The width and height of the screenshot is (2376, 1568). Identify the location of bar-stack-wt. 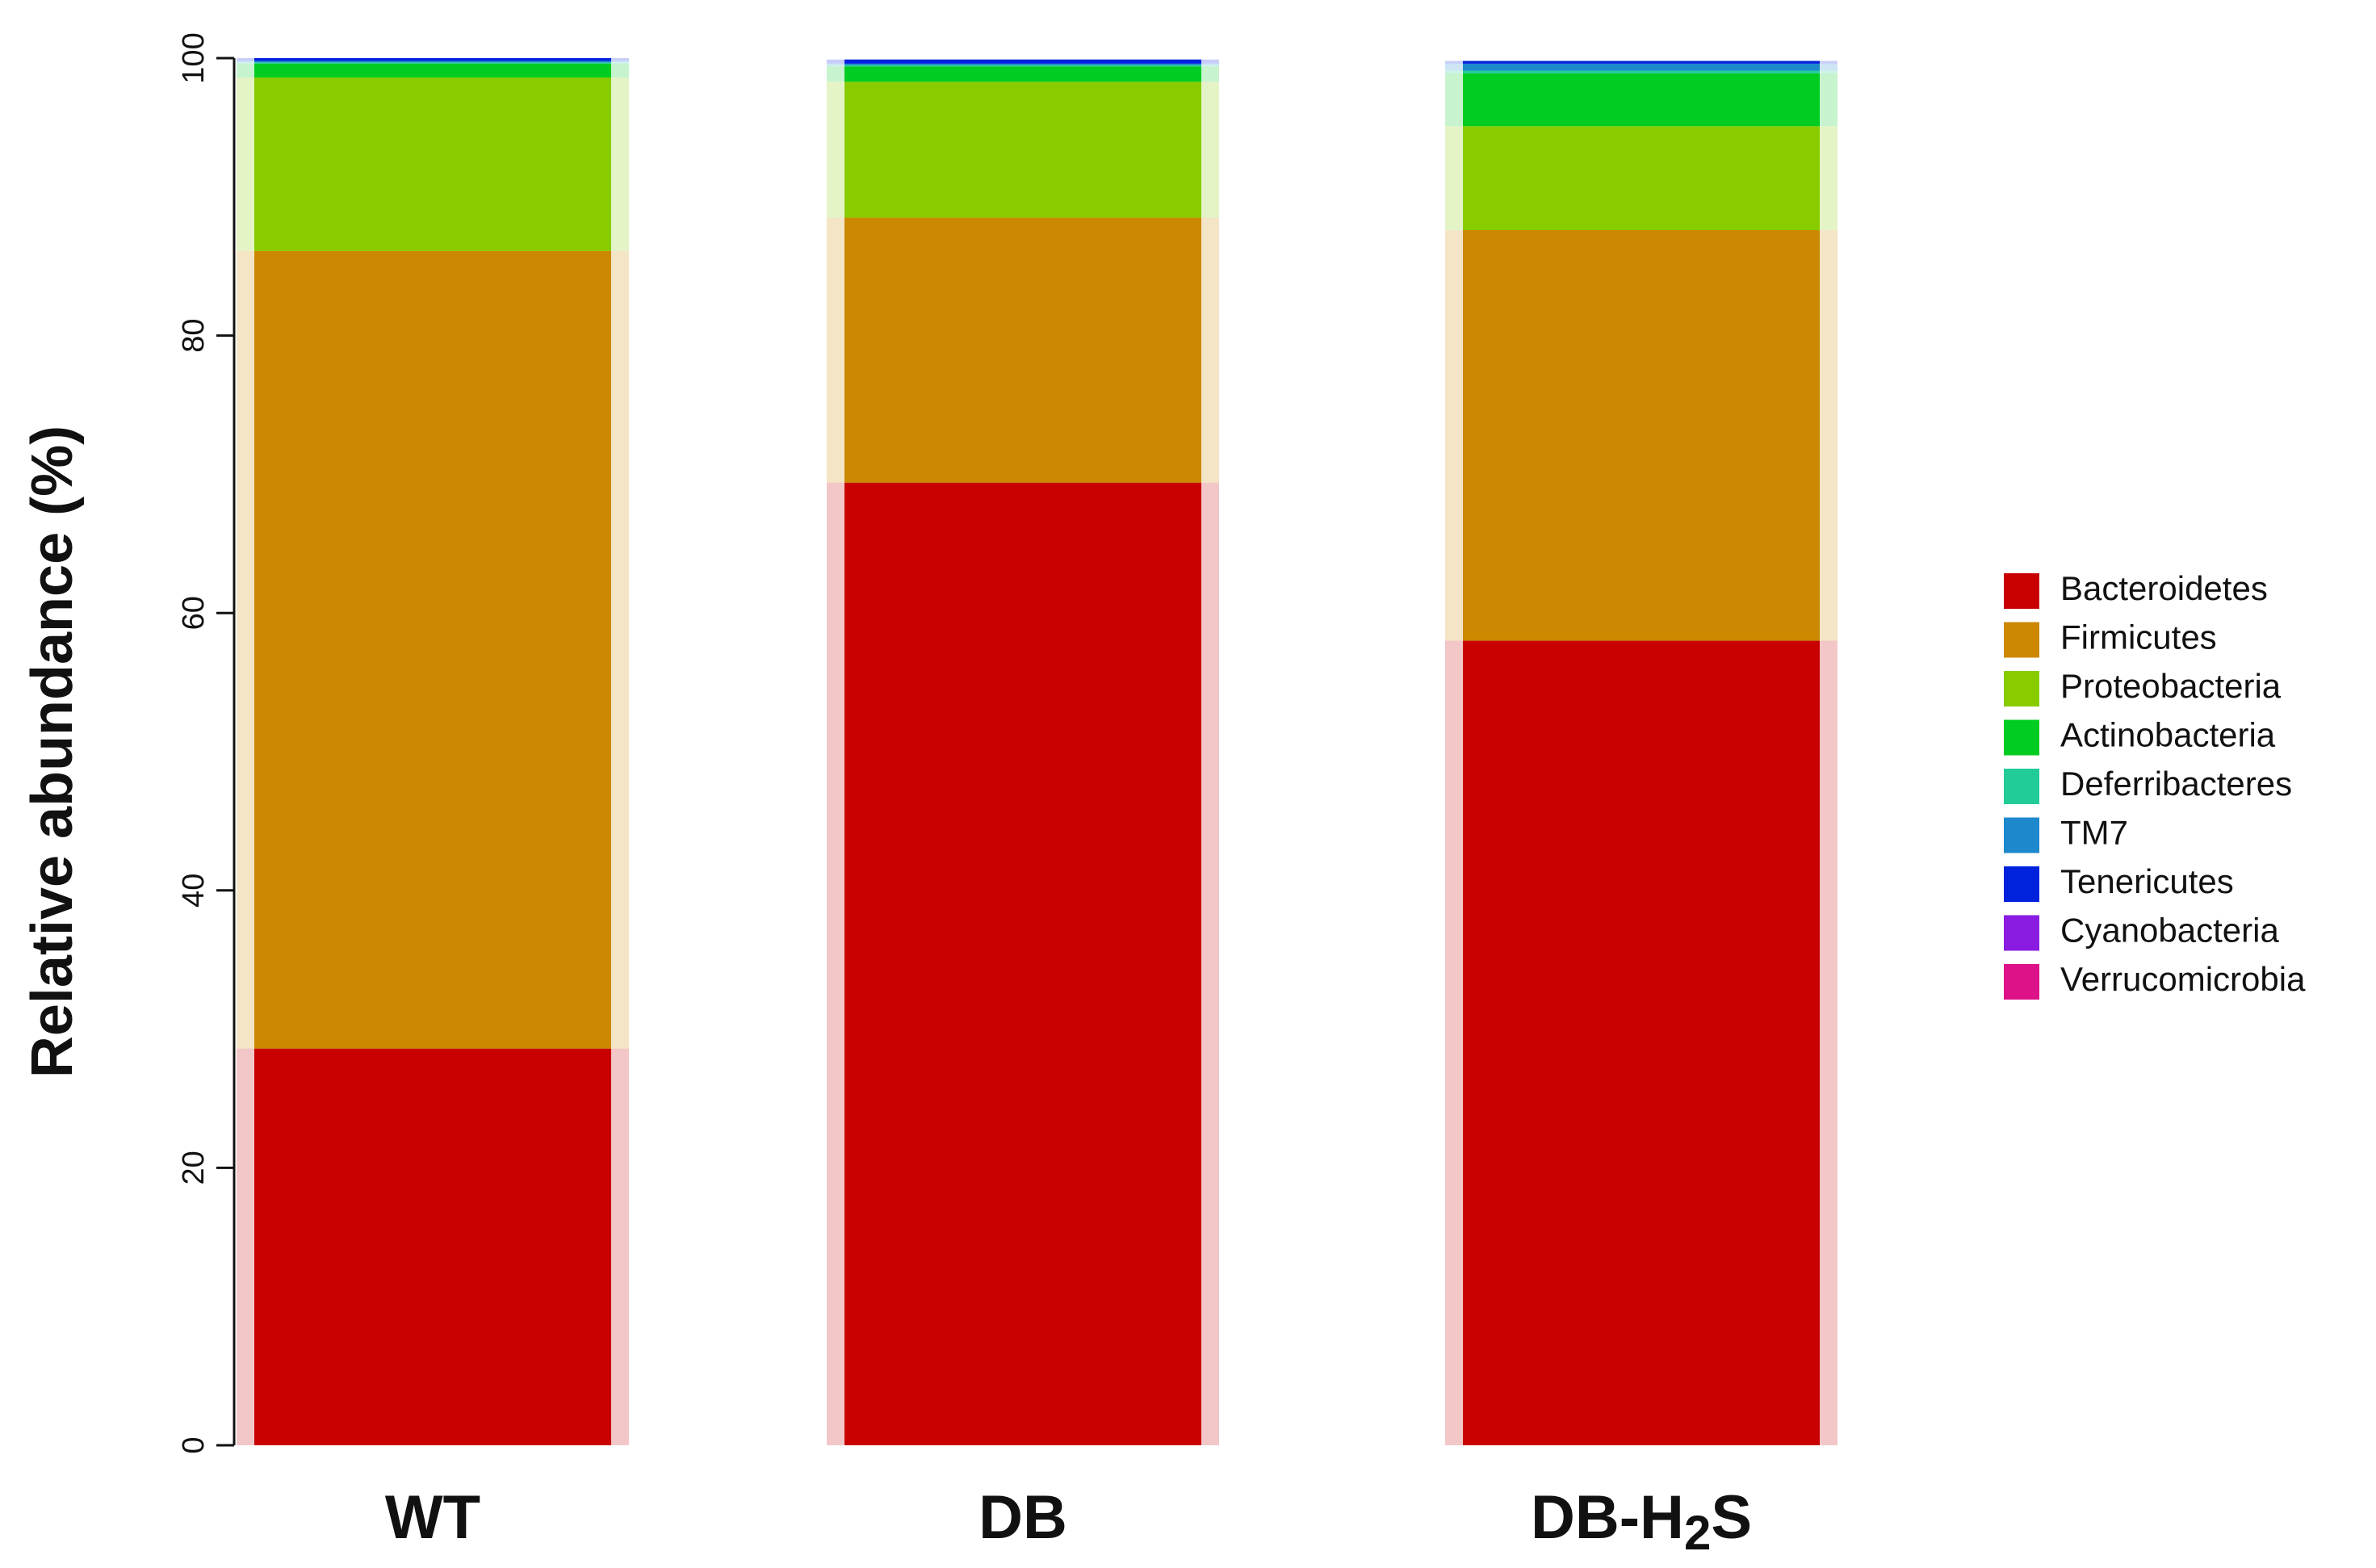
(433, 751).